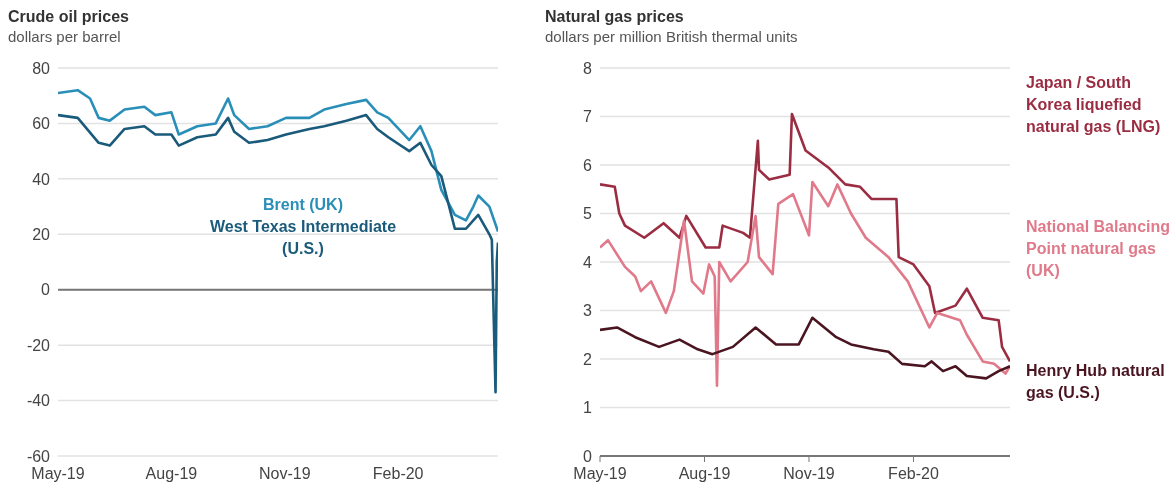  What do you see at coordinates (68, 17) in the screenshot?
I see `chart-title: Crude oil prices` at bounding box center [68, 17].